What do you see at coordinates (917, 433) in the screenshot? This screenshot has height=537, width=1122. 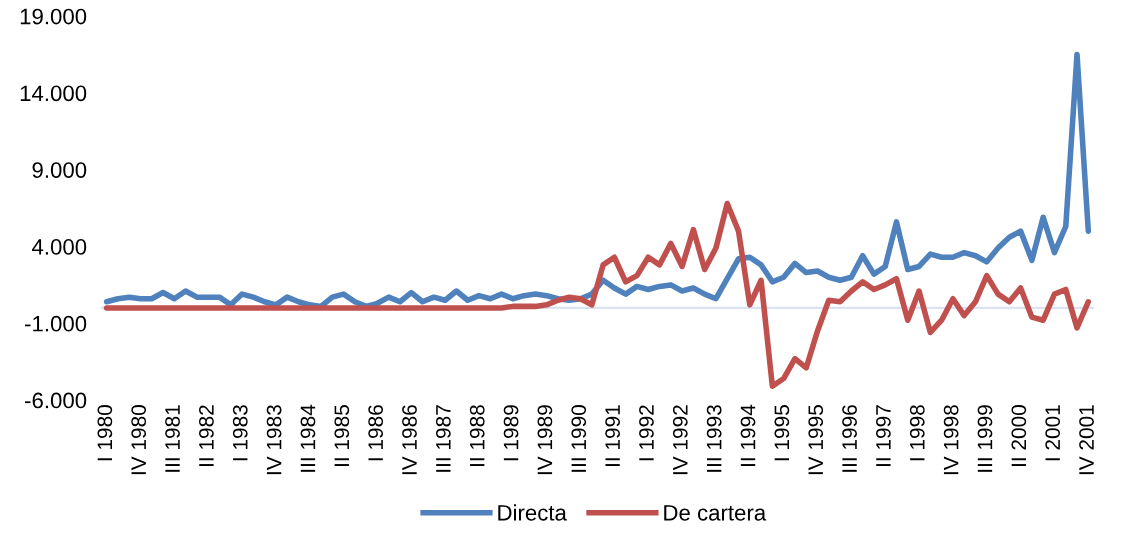 I see `x-tick-label: I 1998` at bounding box center [917, 433].